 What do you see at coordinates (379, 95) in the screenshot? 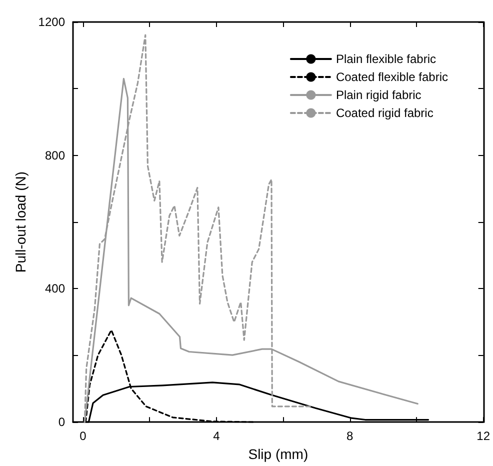
I see `legend-label: Plain rigid fabric` at bounding box center [379, 95].